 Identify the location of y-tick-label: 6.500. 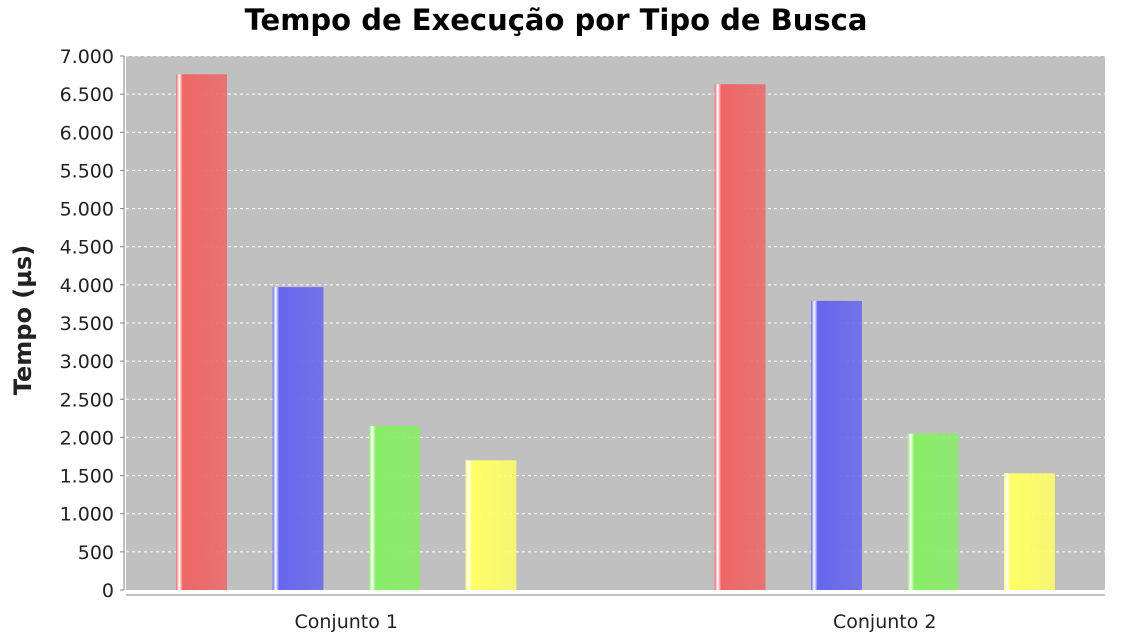
(87, 95).